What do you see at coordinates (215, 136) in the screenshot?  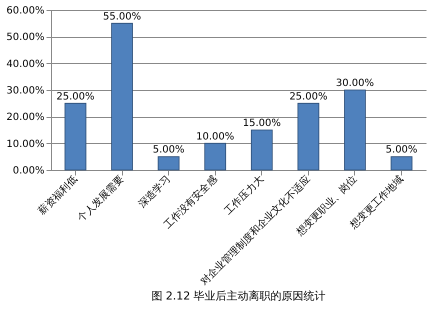 I see `data-label: 10.00%` at bounding box center [215, 136].